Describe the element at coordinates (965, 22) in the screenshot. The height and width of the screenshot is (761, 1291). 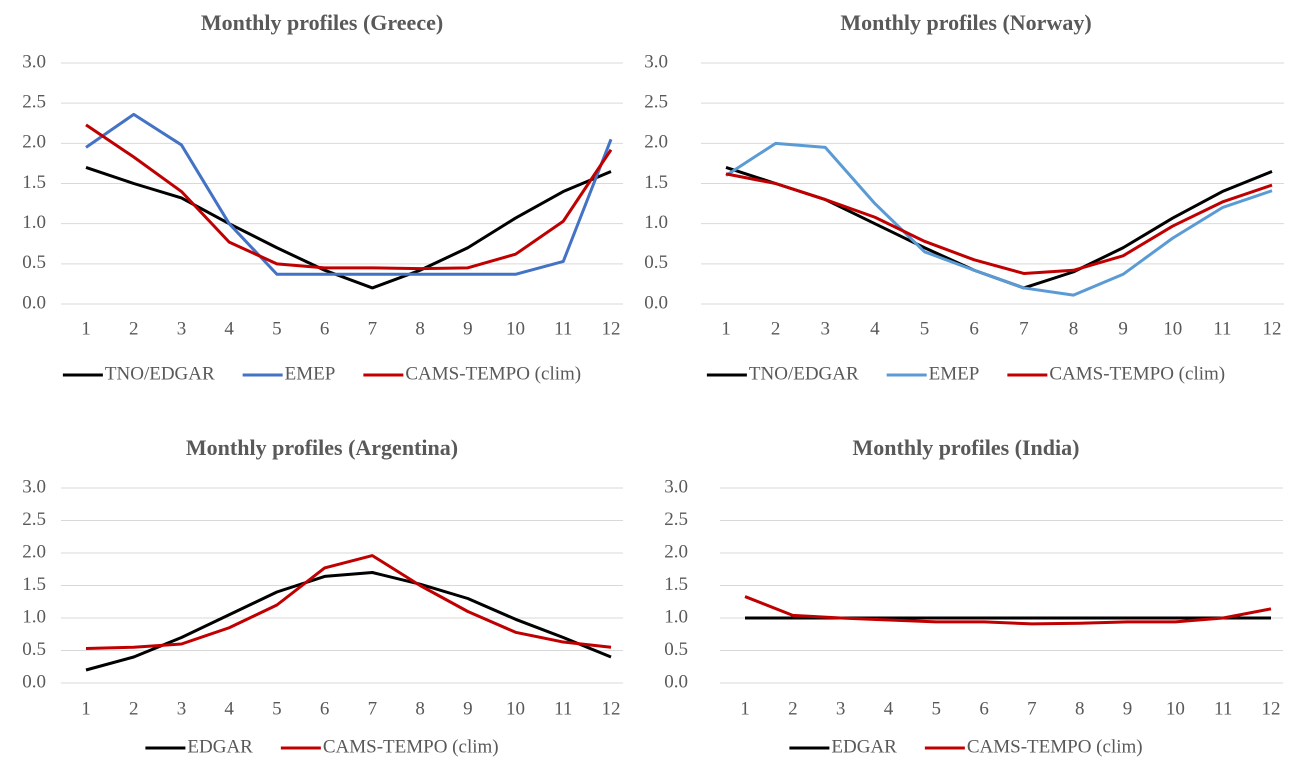
I see `chart-title: Monthly profiles (Norway)` at that location.